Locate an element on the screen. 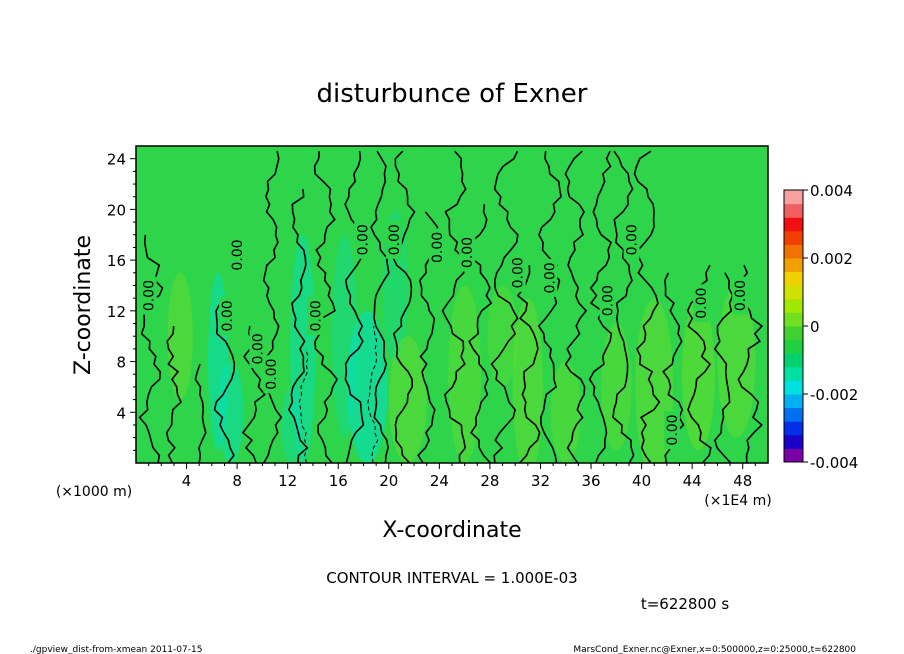  x-tick-label: 48 is located at coordinates (742, 481).